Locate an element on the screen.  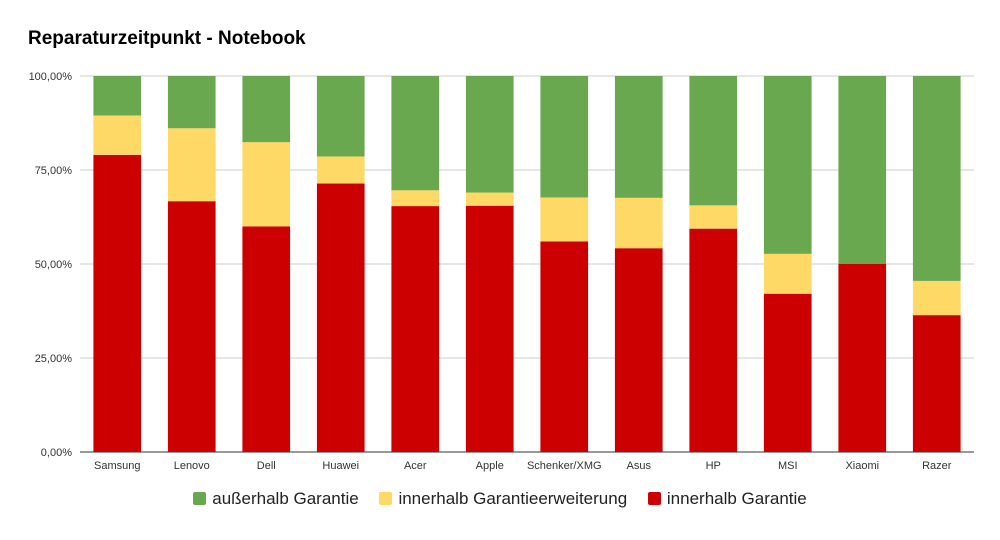
x-tick-label: Schenker/XMG is located at coordinates (564, 466).